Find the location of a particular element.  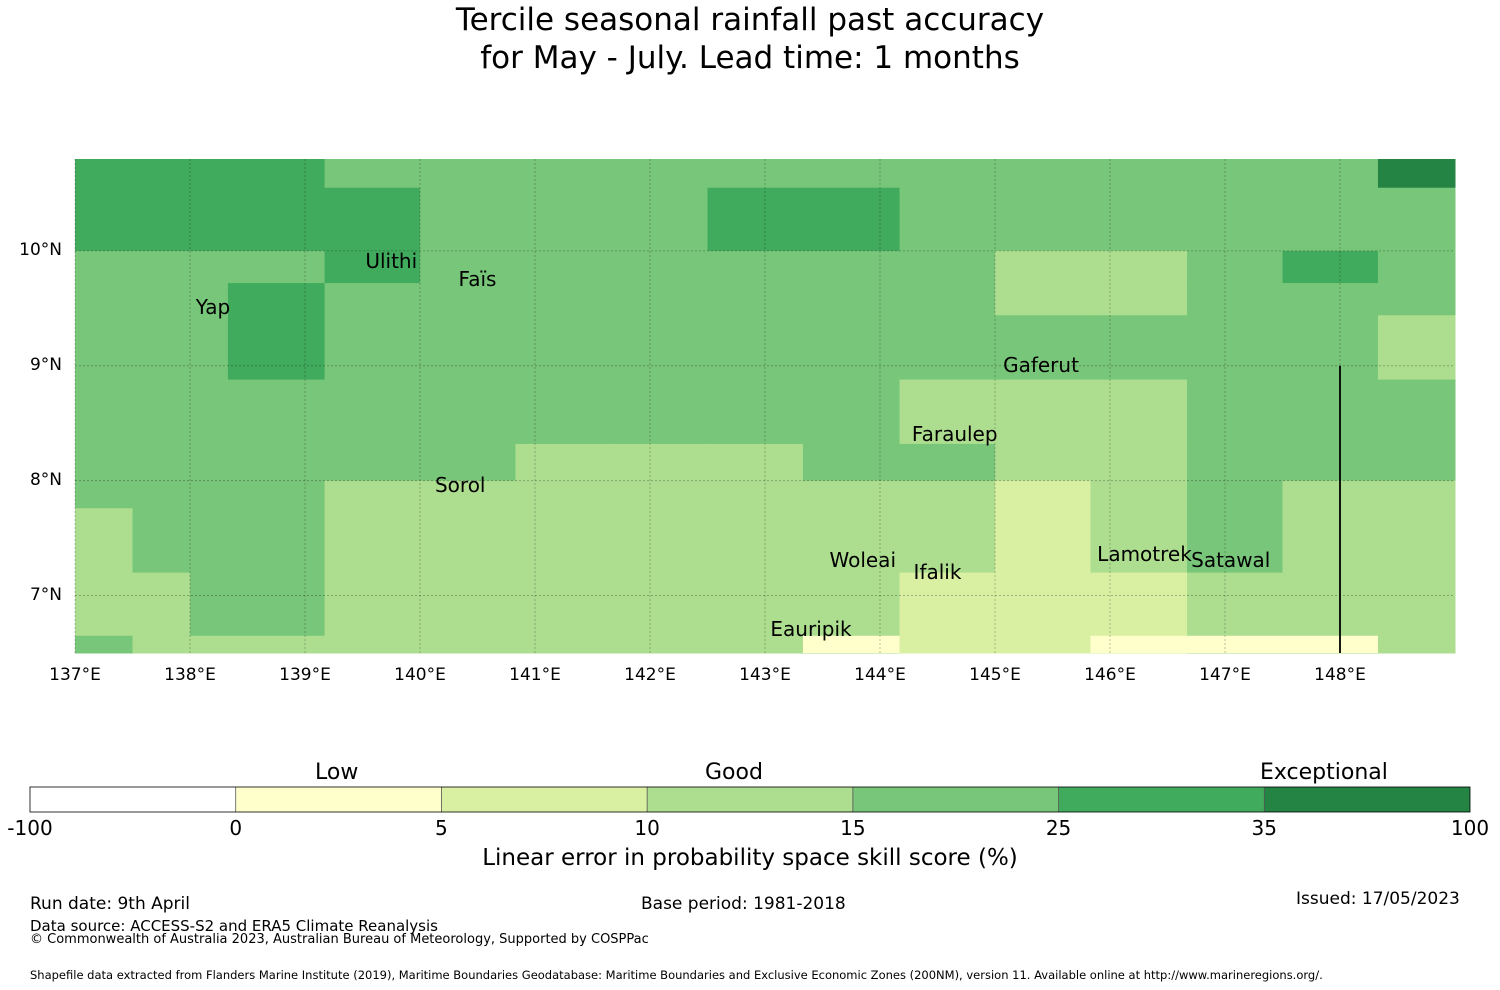

place-label: Yap is located at coordinates (213, 307).